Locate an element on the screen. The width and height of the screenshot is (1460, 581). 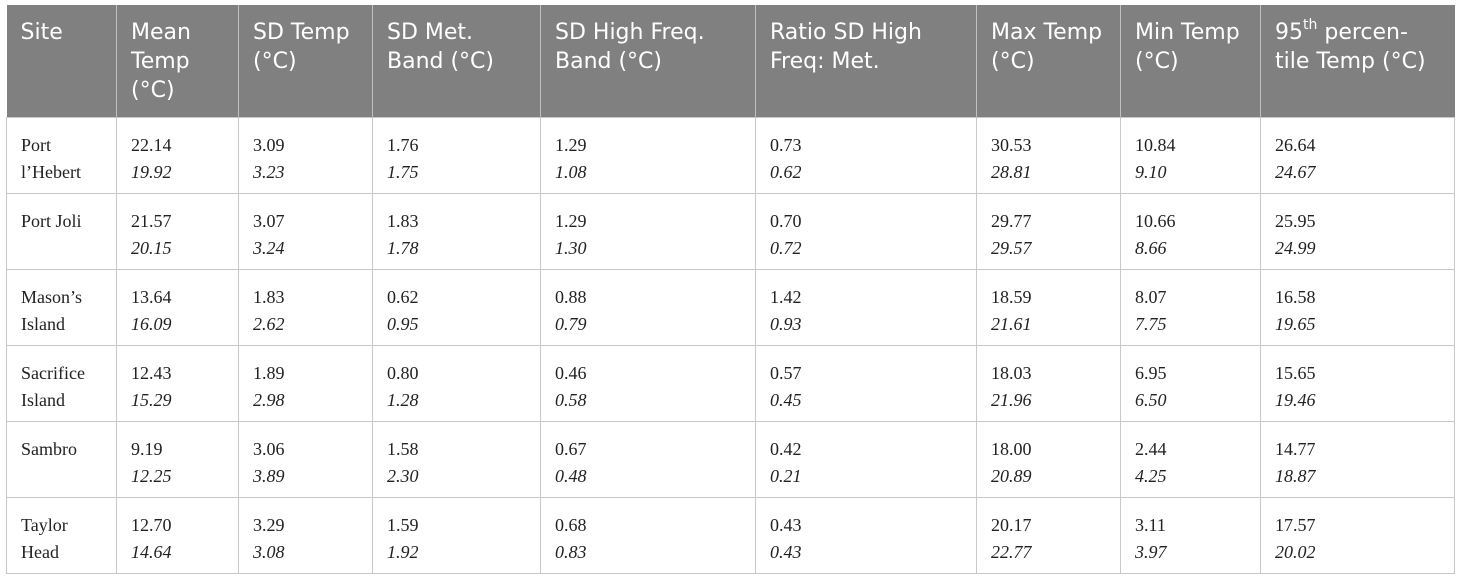
value-primary: 0.46 is located at coordinates (571, 372).